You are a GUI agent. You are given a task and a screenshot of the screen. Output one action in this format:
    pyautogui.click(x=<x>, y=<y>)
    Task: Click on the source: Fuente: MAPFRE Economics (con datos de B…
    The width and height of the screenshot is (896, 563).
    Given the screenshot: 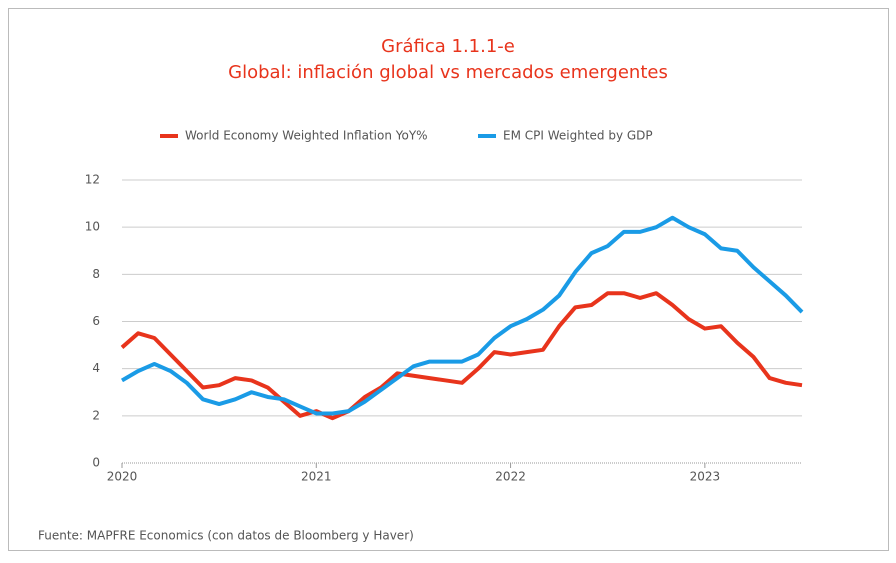 What is the action you would take?
    pyautogui.click(x=226, y=536)
    